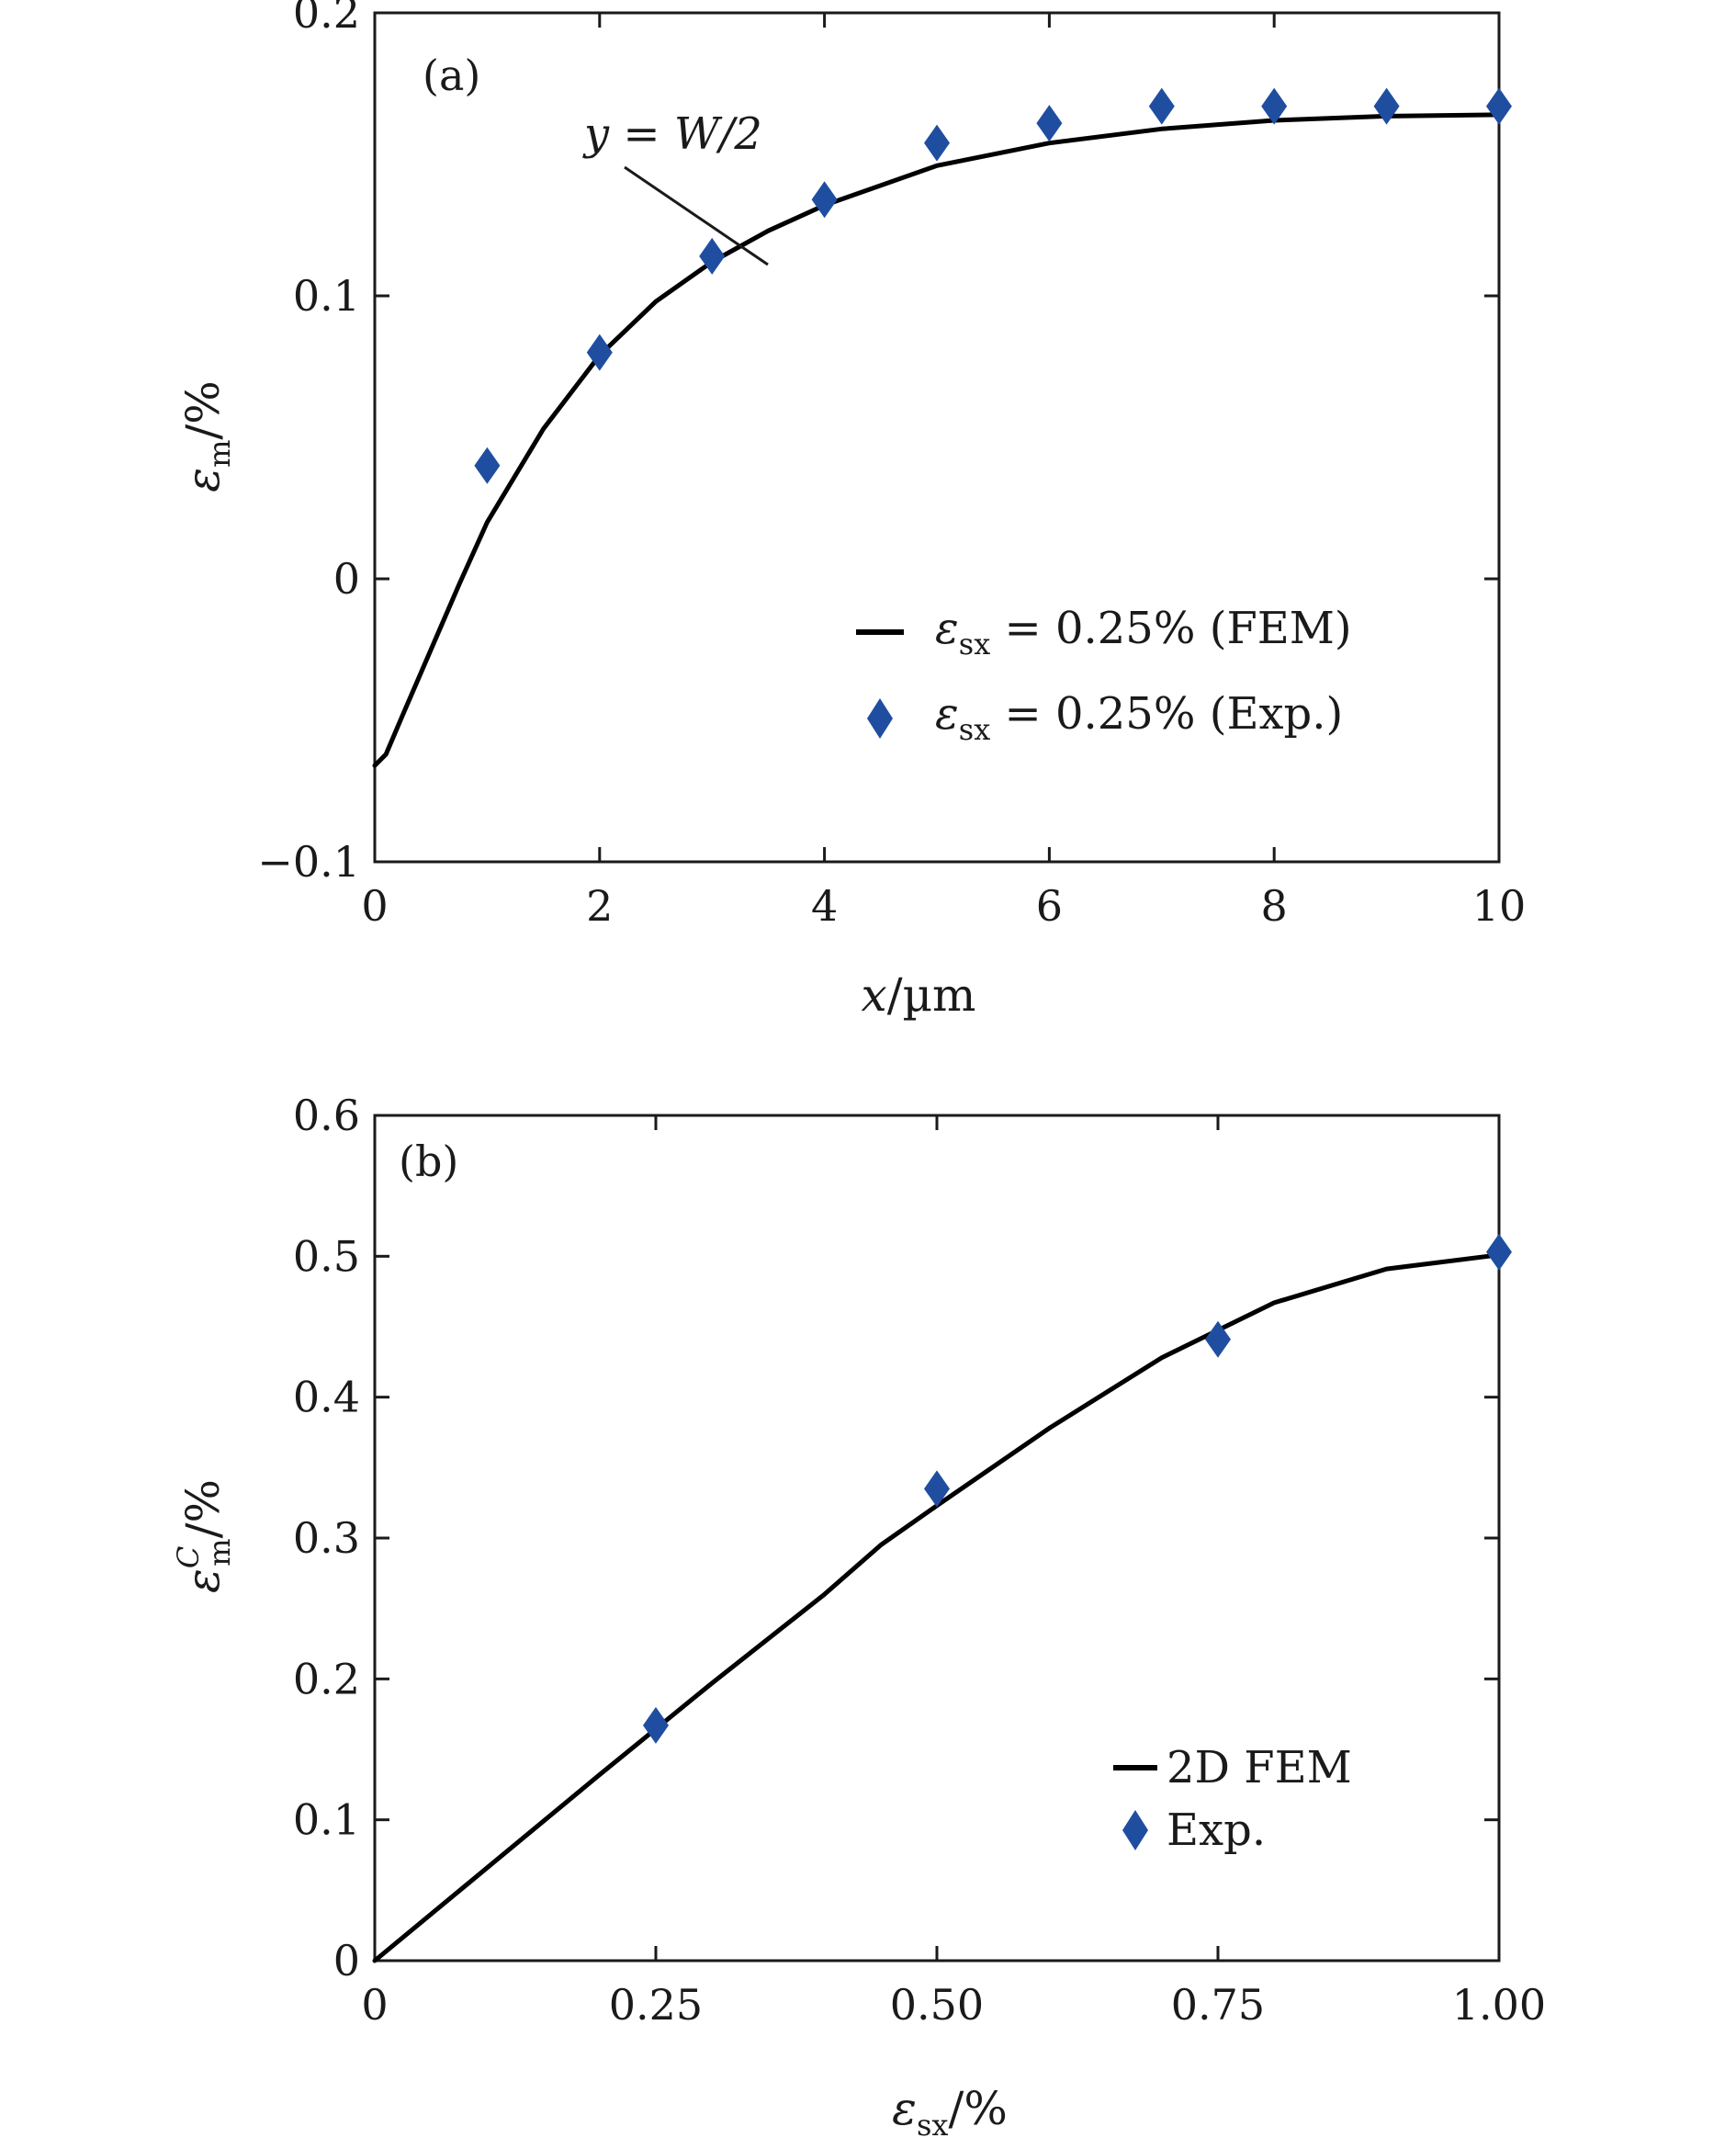 This screenshot has height=2138, width=1736. What do you see at coordinates (326, 1397) in the screenshot?
I see `panel-b-y-tick-label: 0.4` at bounding box center [326, 1397].